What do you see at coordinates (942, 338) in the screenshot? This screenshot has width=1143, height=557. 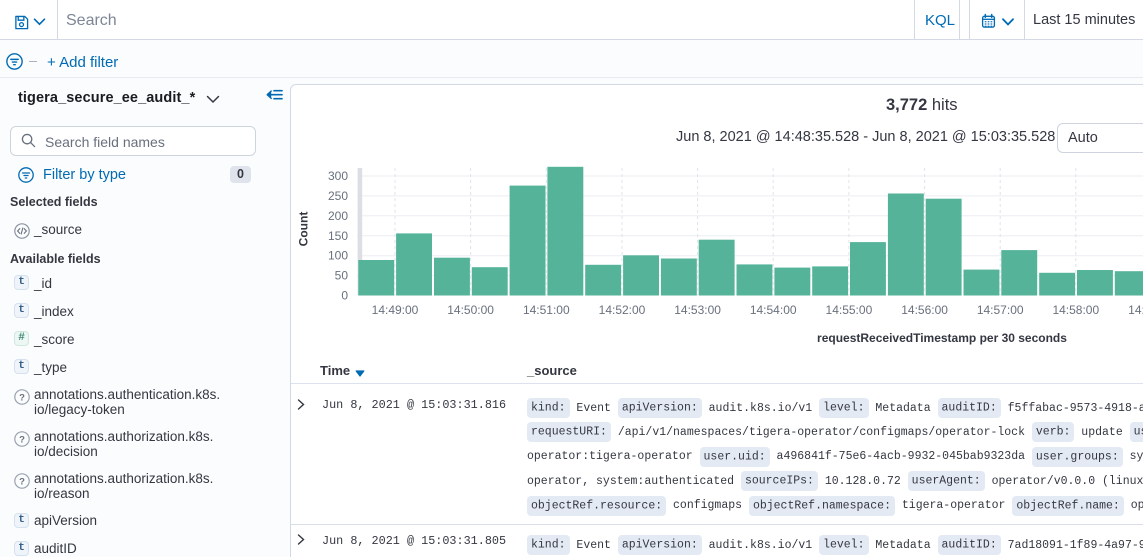 I see `svg-text:requestReceivedTimestamp per 3: requestReceivedTimestamp per 30 seconds` at bounding box center [942, 338].